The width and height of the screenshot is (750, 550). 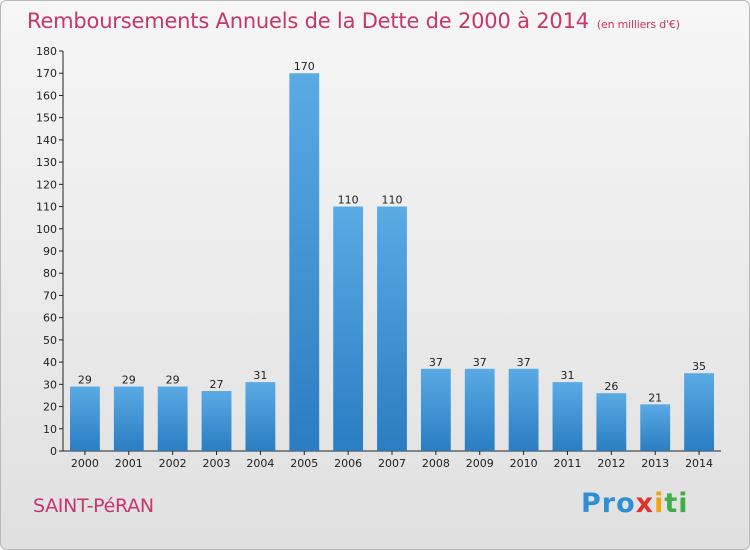 What do you see at coordinates (659, 503) in the screenshot?
I see `logo-part-3: i` at bounding box center [659, 503].